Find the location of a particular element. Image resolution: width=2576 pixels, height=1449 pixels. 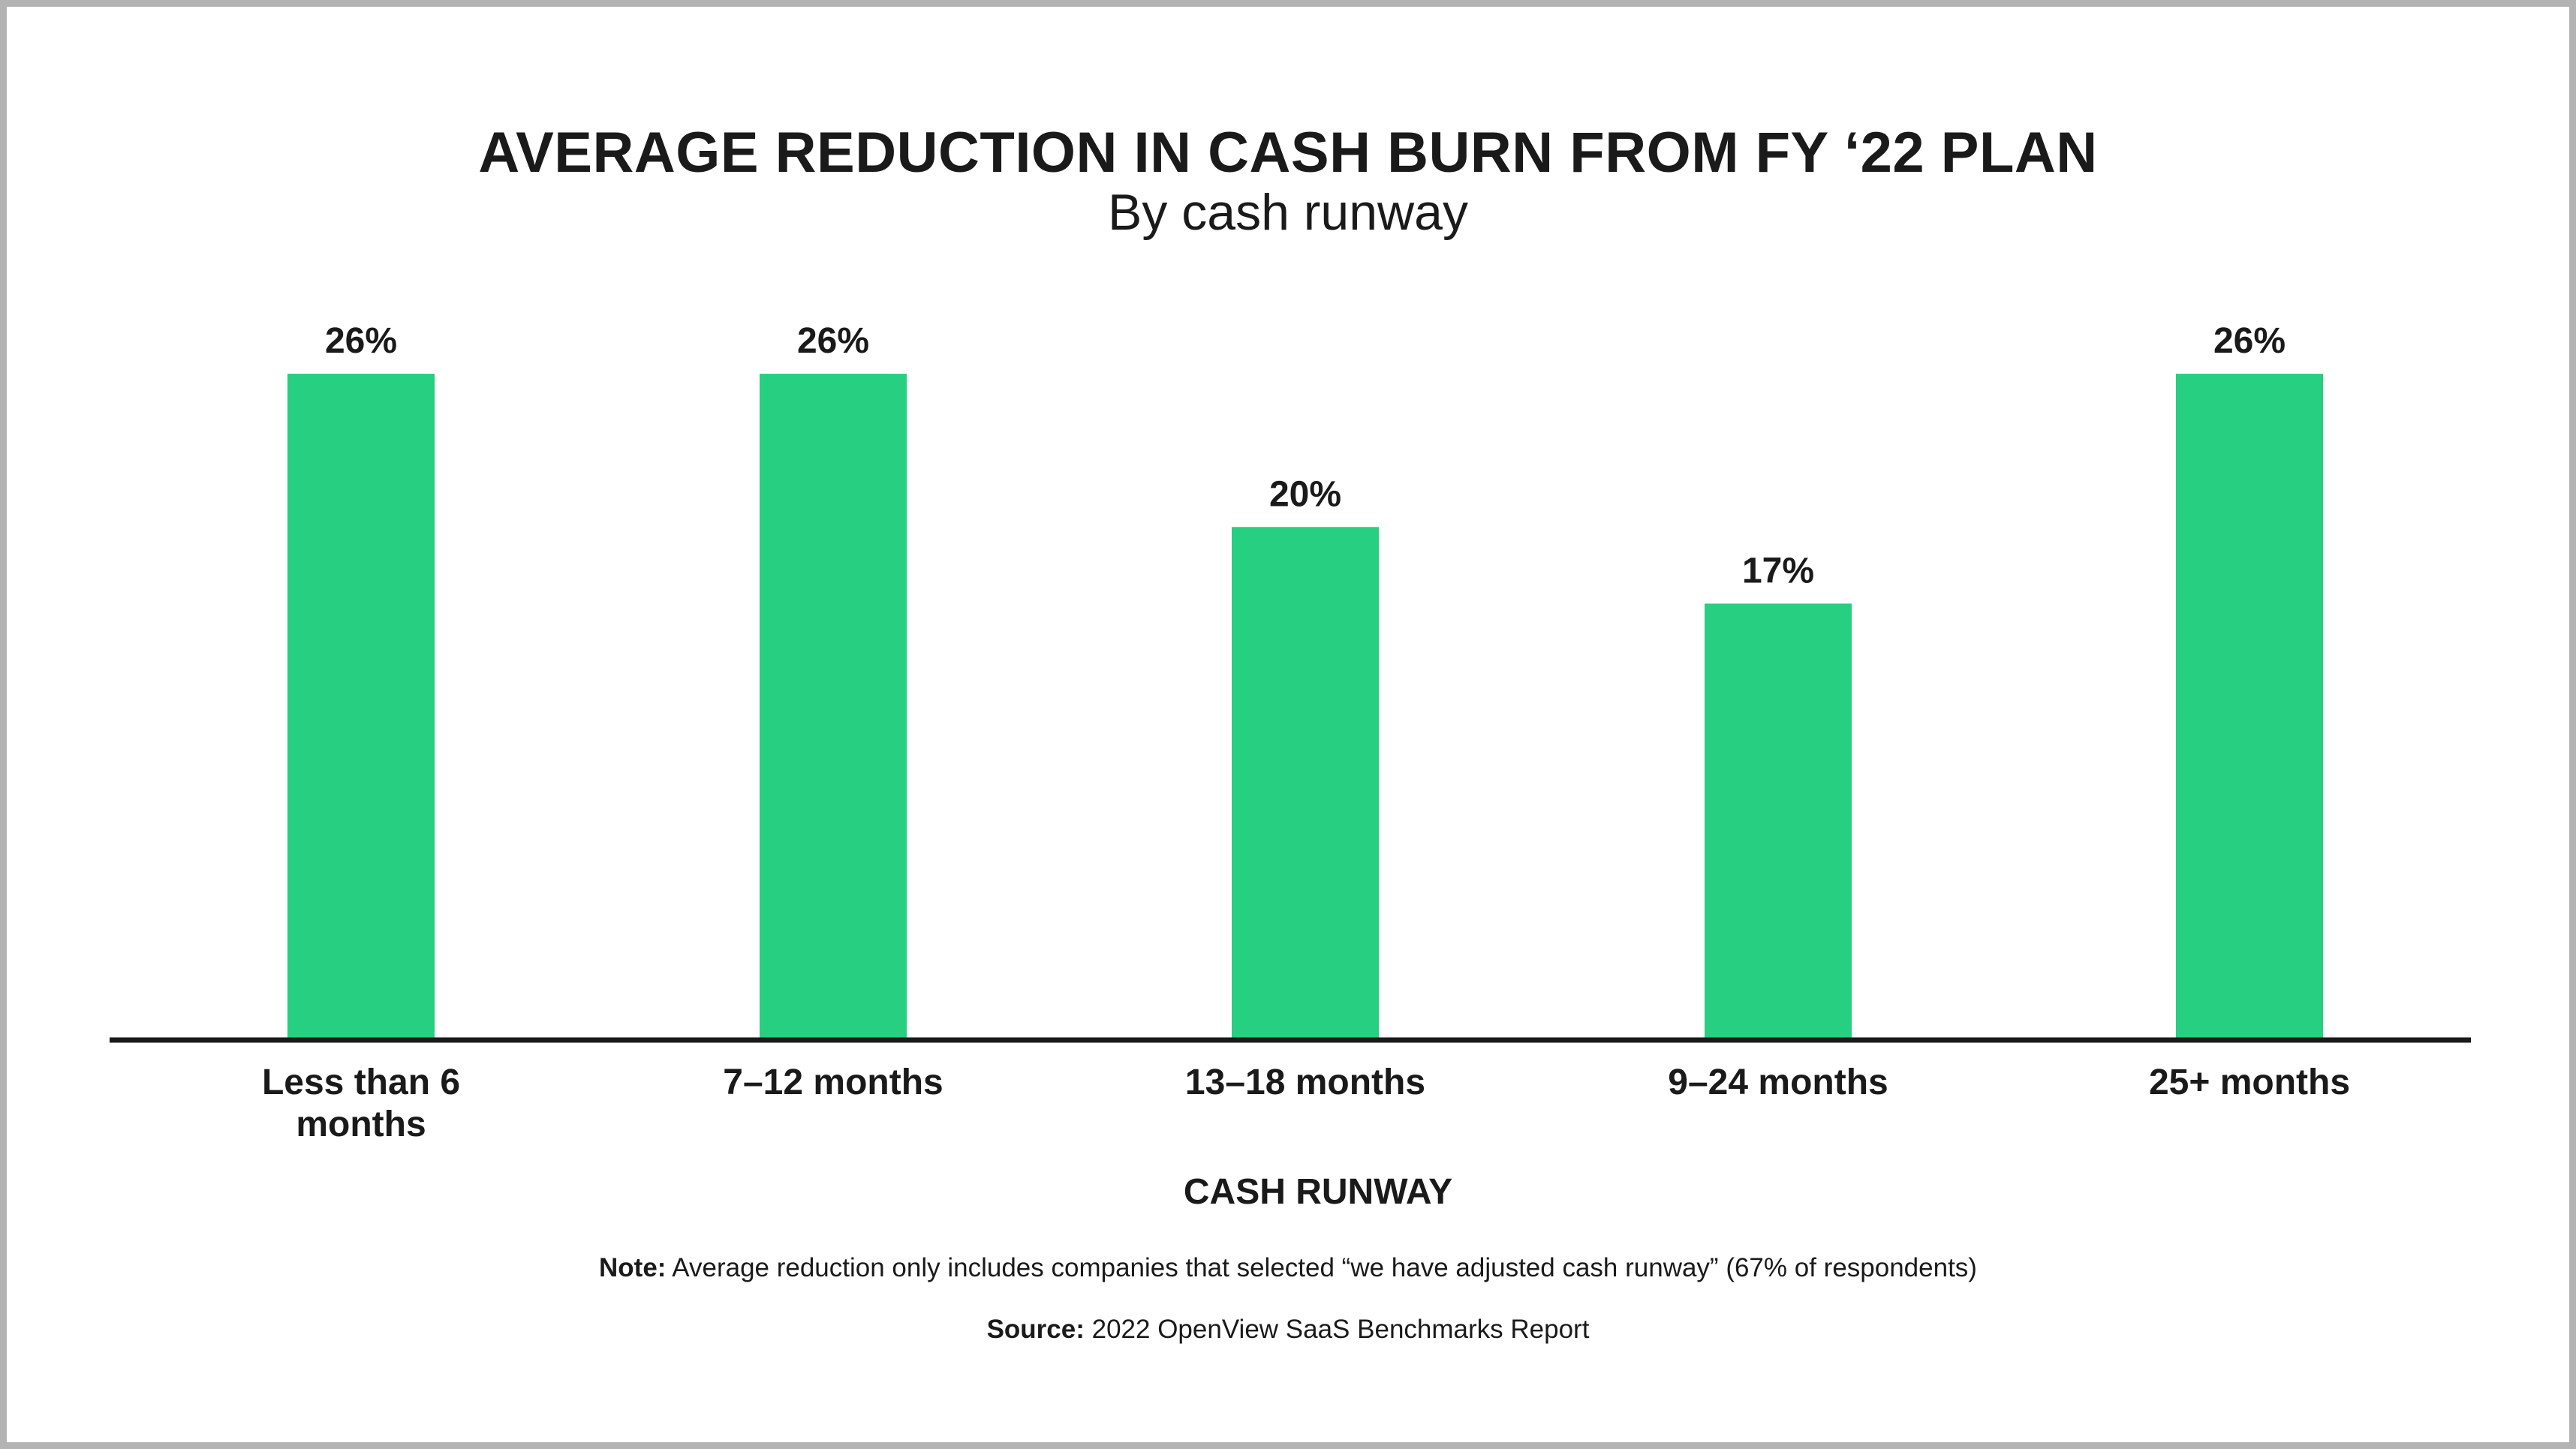

category-label-2: 7–12 months is located at coordinates (833, 1082).